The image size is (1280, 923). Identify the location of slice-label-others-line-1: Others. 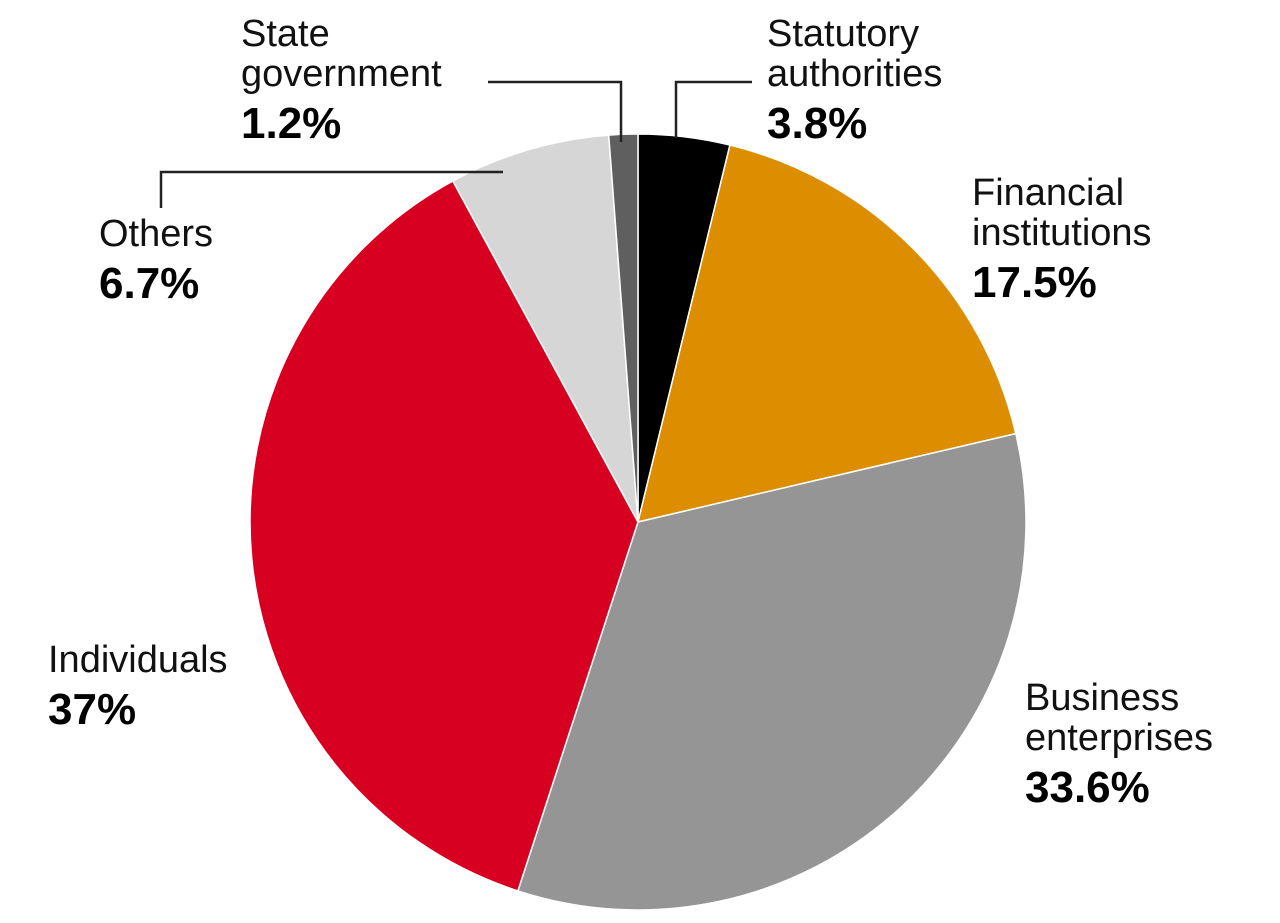
(156, 234).